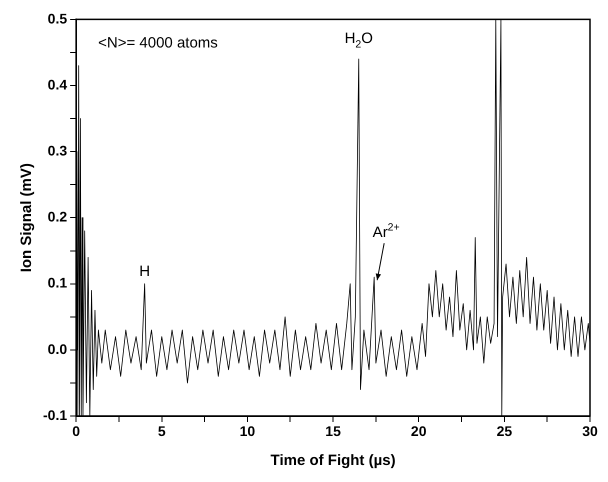 The width and height of the screenshot is (608, 482). I want to click on x-tick-label: 15, so click(333, 430).